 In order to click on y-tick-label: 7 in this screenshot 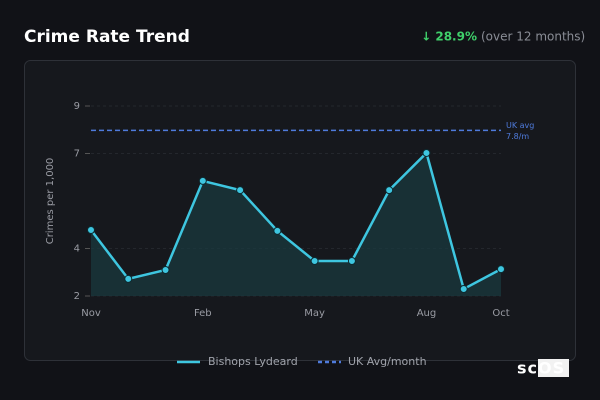, I will do `click(77, 154)`.